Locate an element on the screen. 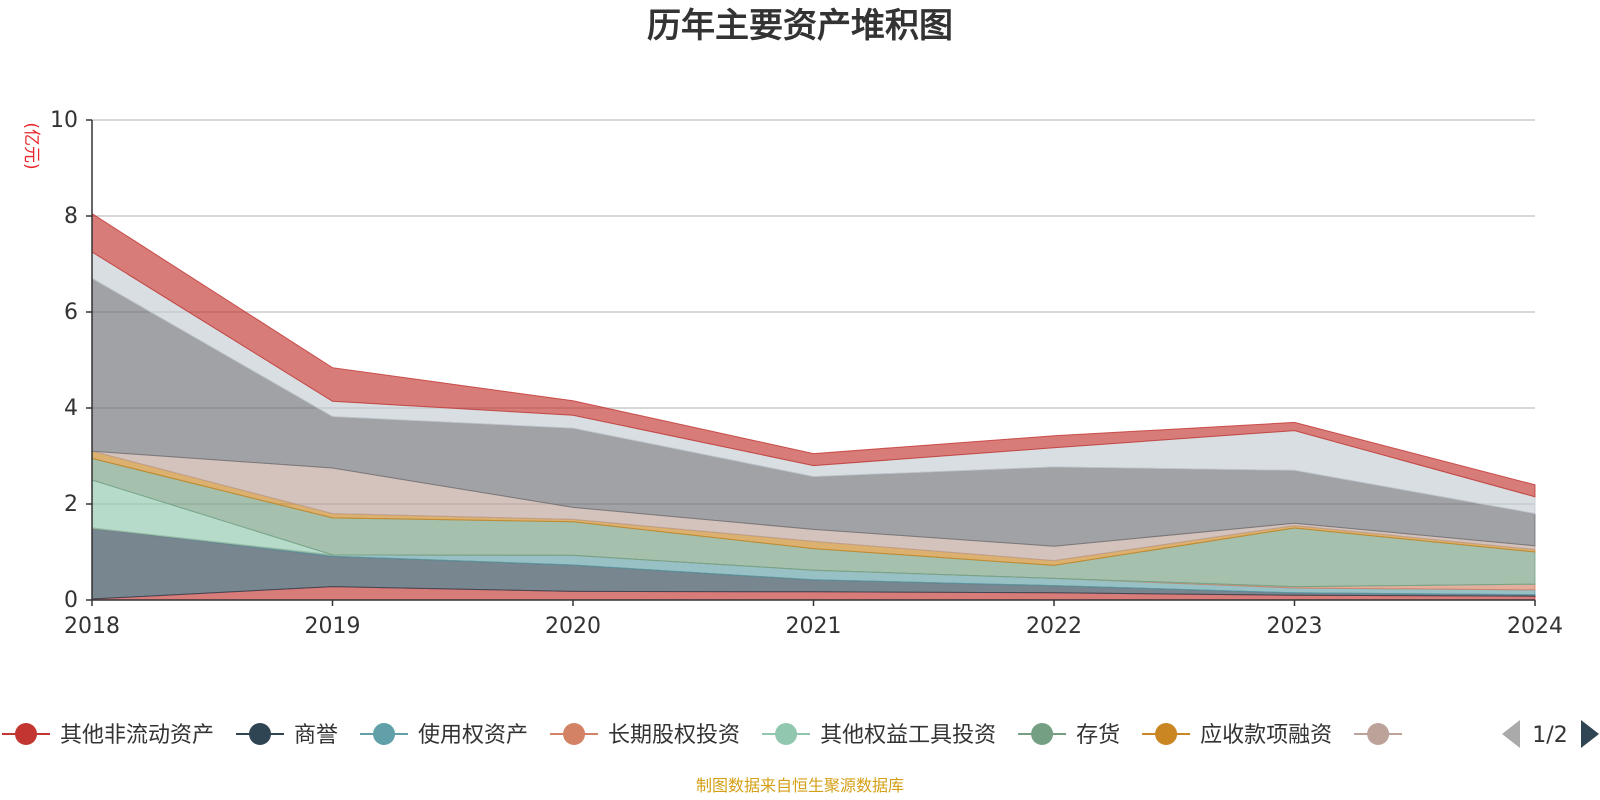  y-tick-label: 4 is located at coordinates (71, 408).